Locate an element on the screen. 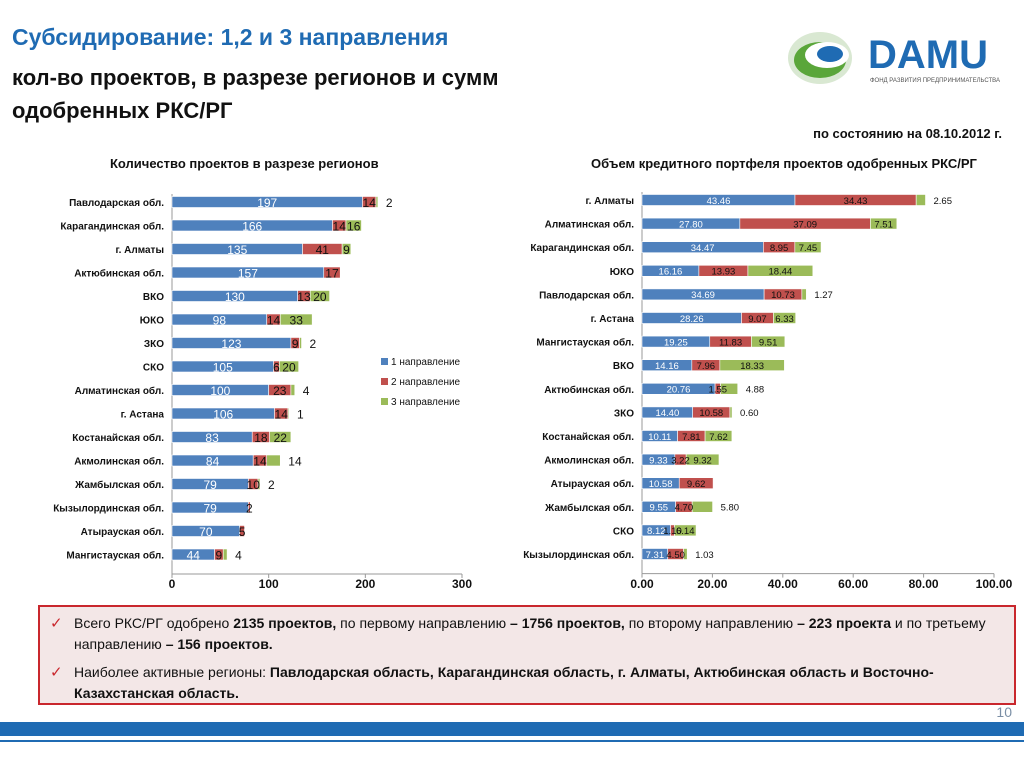 This screenshot has width=1024, height=768. data-label: 20 is located at coordinates (320, 297).